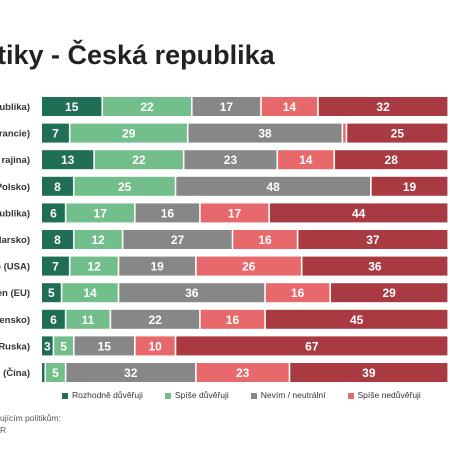 Image resolution: width=450 pixels, height=450 pixels. I want to click on data-label: 37, so click(373, 240).